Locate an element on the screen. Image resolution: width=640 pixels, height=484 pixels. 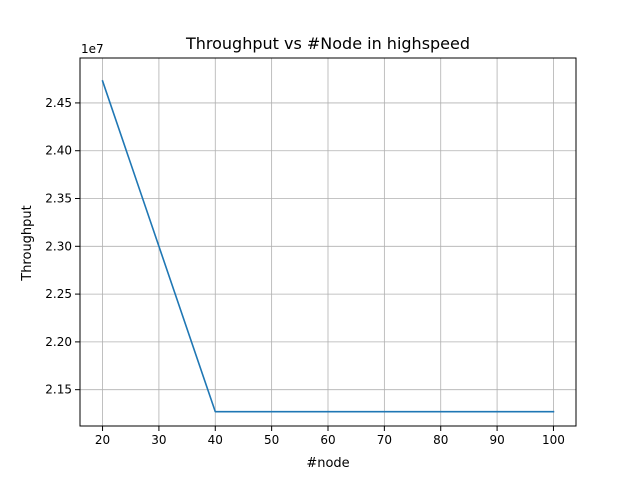
x-tick-label: 60 is located at coordinates (327, 440).